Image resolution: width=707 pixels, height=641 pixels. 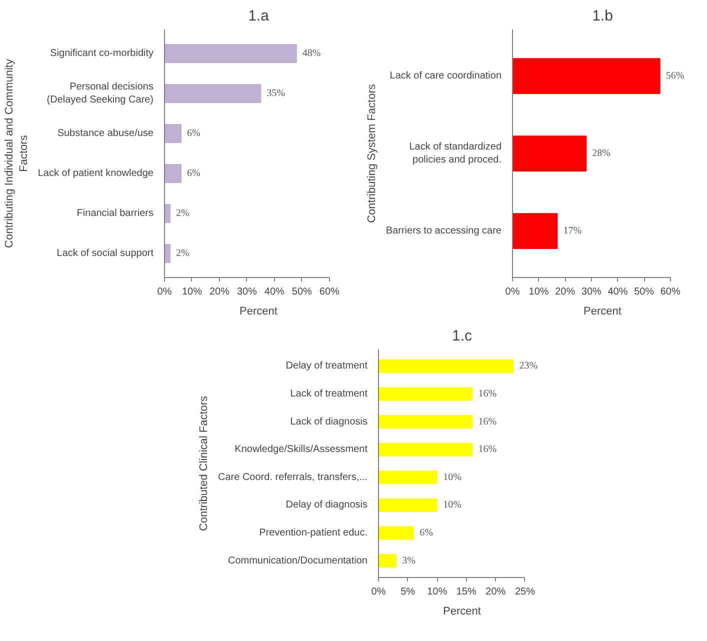 I want to click on data-label: 56%, so click(x=675, y=76).